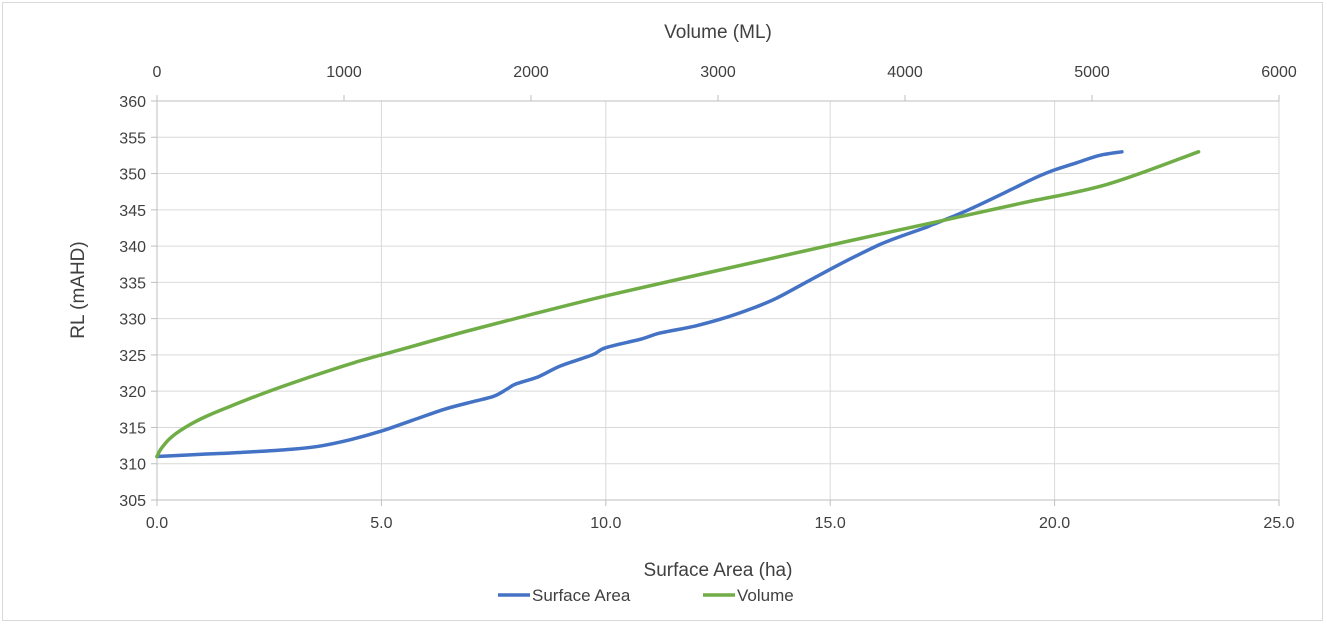 Image resolution: width=1327 pixels, height=627 pixels. Describe the element at coordinates (78, 289) in the screenshot. I see `y-axis-title: RL (mAHD)` at that location.